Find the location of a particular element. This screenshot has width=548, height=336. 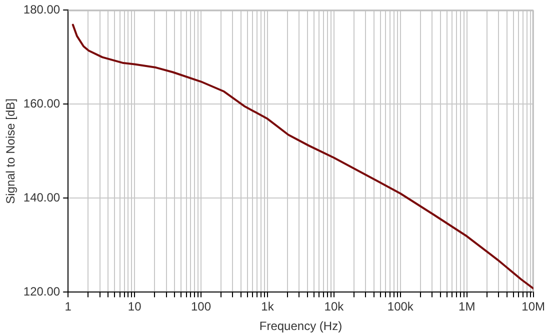

x-tick-label: 1M is located at coordinates (467, 307).